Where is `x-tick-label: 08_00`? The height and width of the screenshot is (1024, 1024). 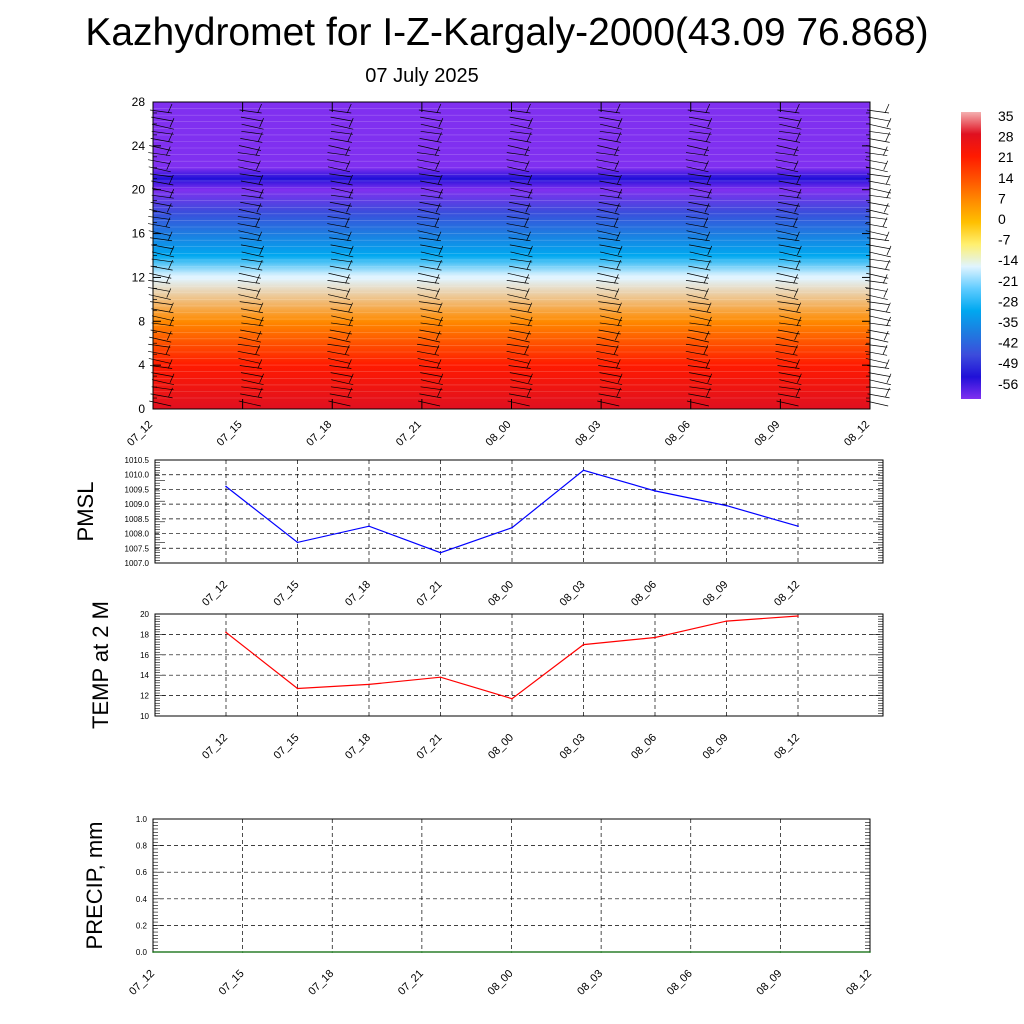
x-tick-label: 08_00 is located at coordinates (501, 594).